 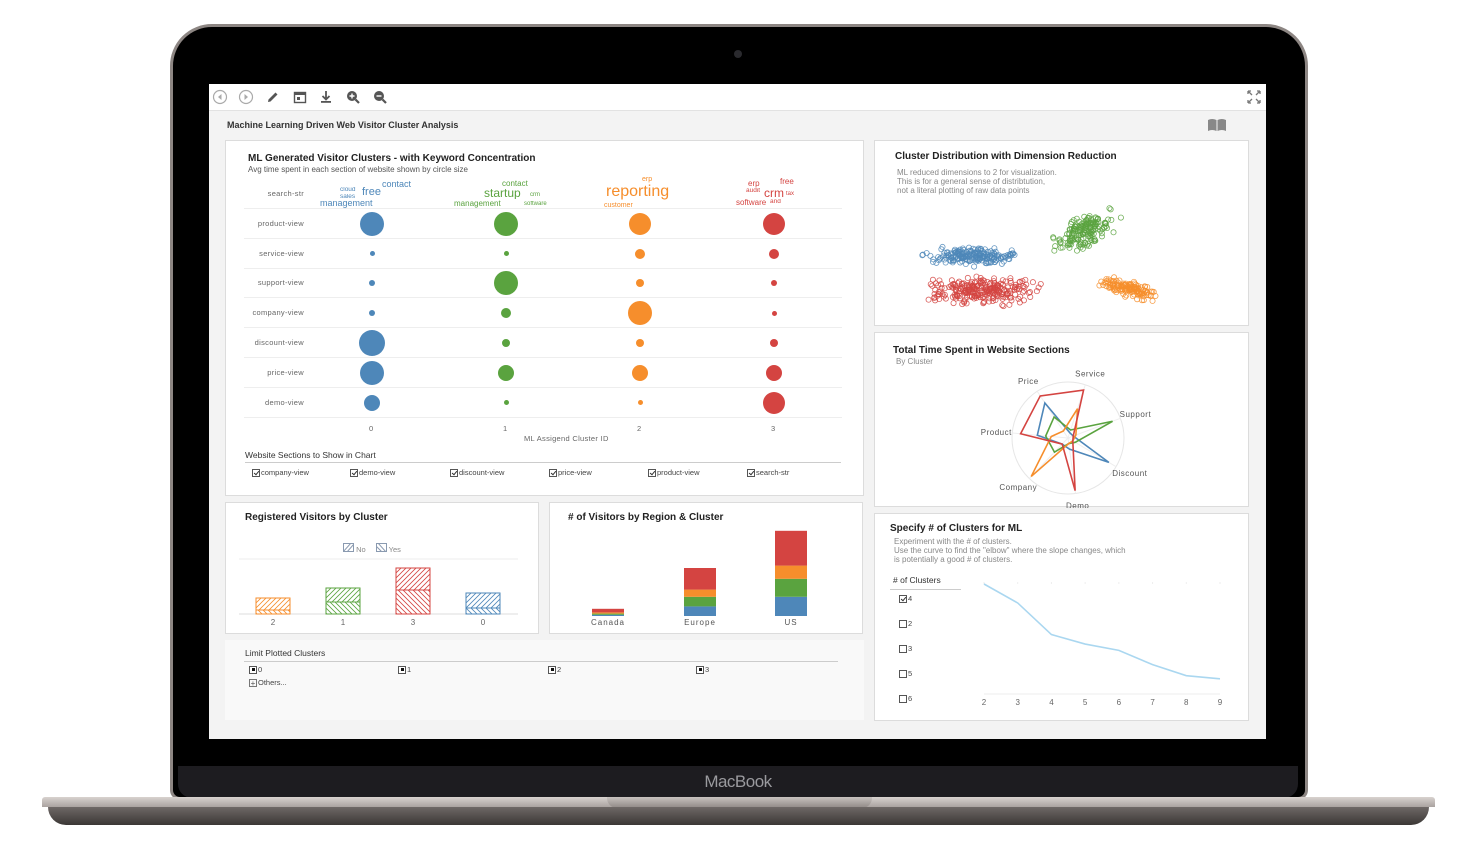 I want to click on filter-checkbox: company-view, so click(x=280, y=472).